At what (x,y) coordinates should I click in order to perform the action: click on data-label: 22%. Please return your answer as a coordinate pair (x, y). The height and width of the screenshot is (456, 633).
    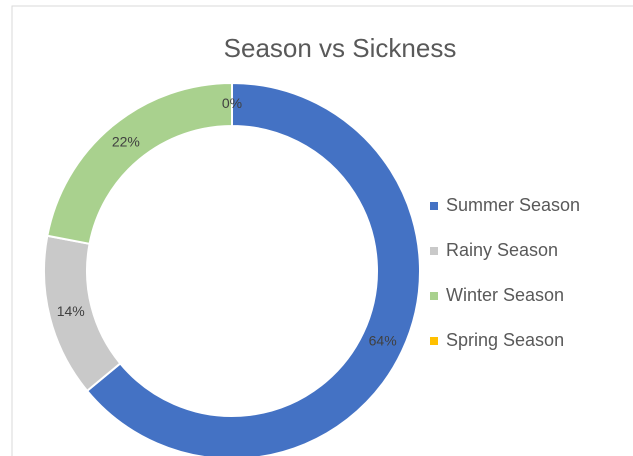
    Looking at the image, I should click on (126, 141).